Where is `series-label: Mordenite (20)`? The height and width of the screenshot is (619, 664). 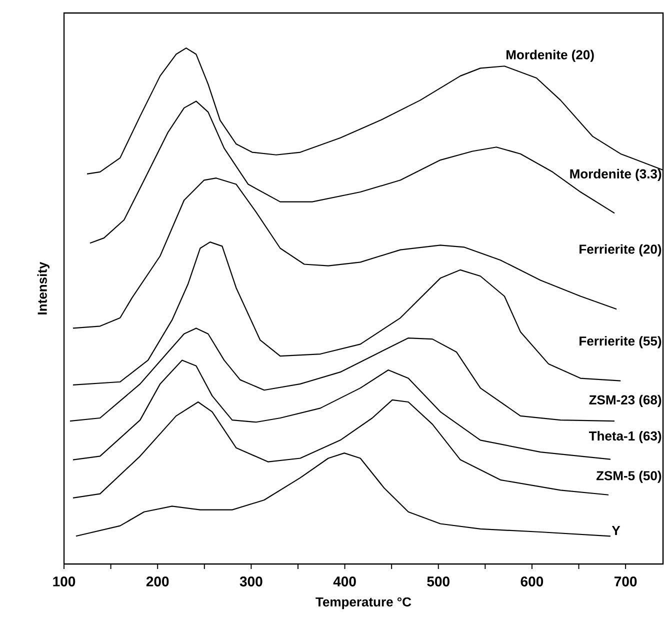 series-label: Mordenite (20) is located at coordinates (550, 56).